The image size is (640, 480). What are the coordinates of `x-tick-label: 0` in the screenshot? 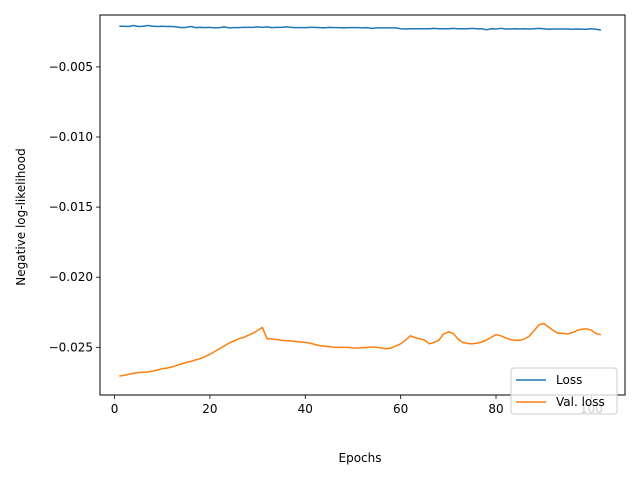 It's located at (115, 409).